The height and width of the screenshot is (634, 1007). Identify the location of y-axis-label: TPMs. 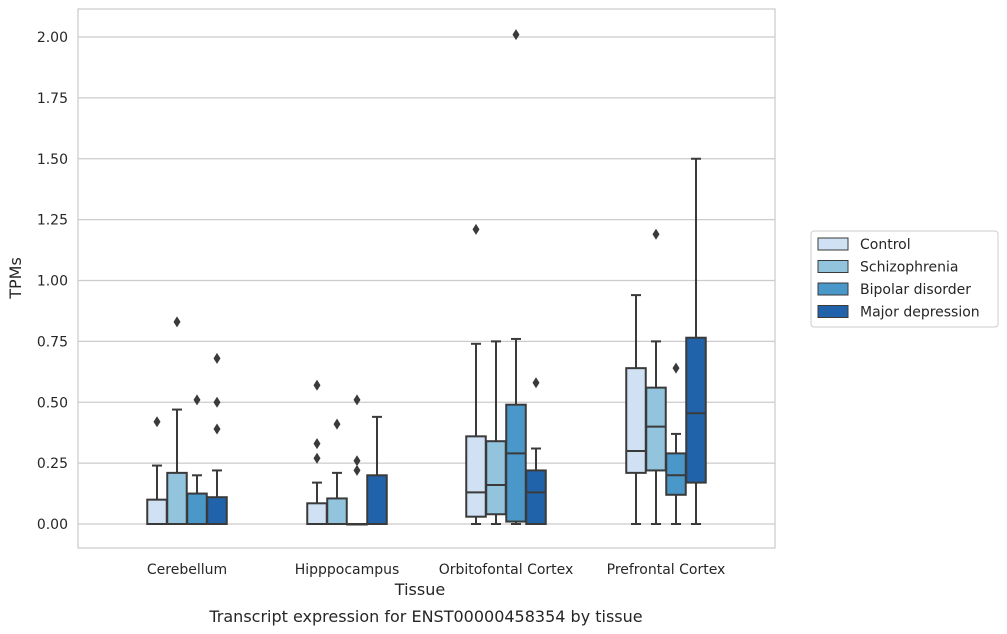
(15, 278).